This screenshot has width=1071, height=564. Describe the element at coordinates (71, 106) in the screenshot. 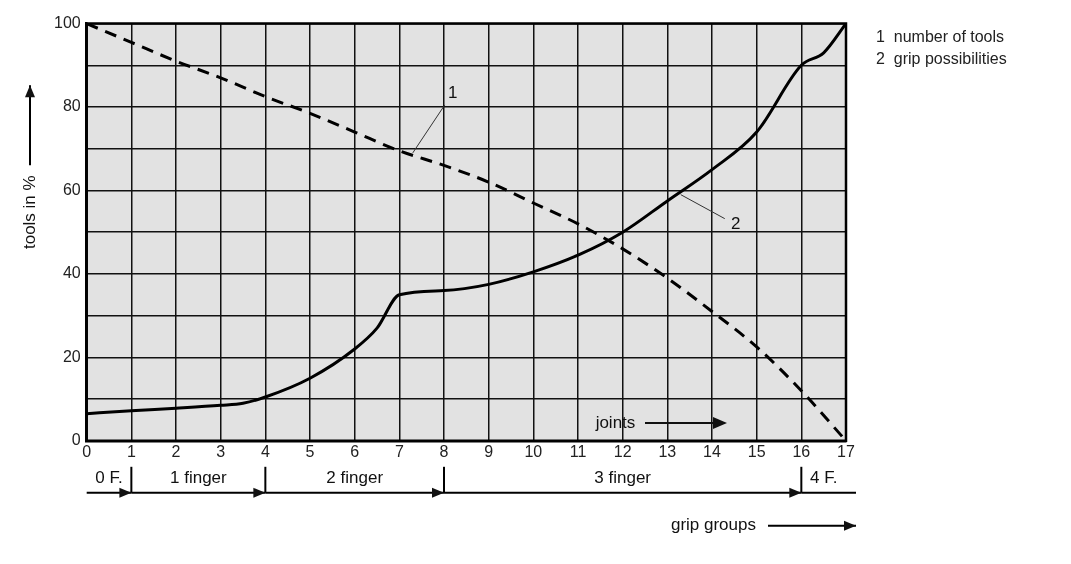

I see `y-tick-label: 80` at that location.